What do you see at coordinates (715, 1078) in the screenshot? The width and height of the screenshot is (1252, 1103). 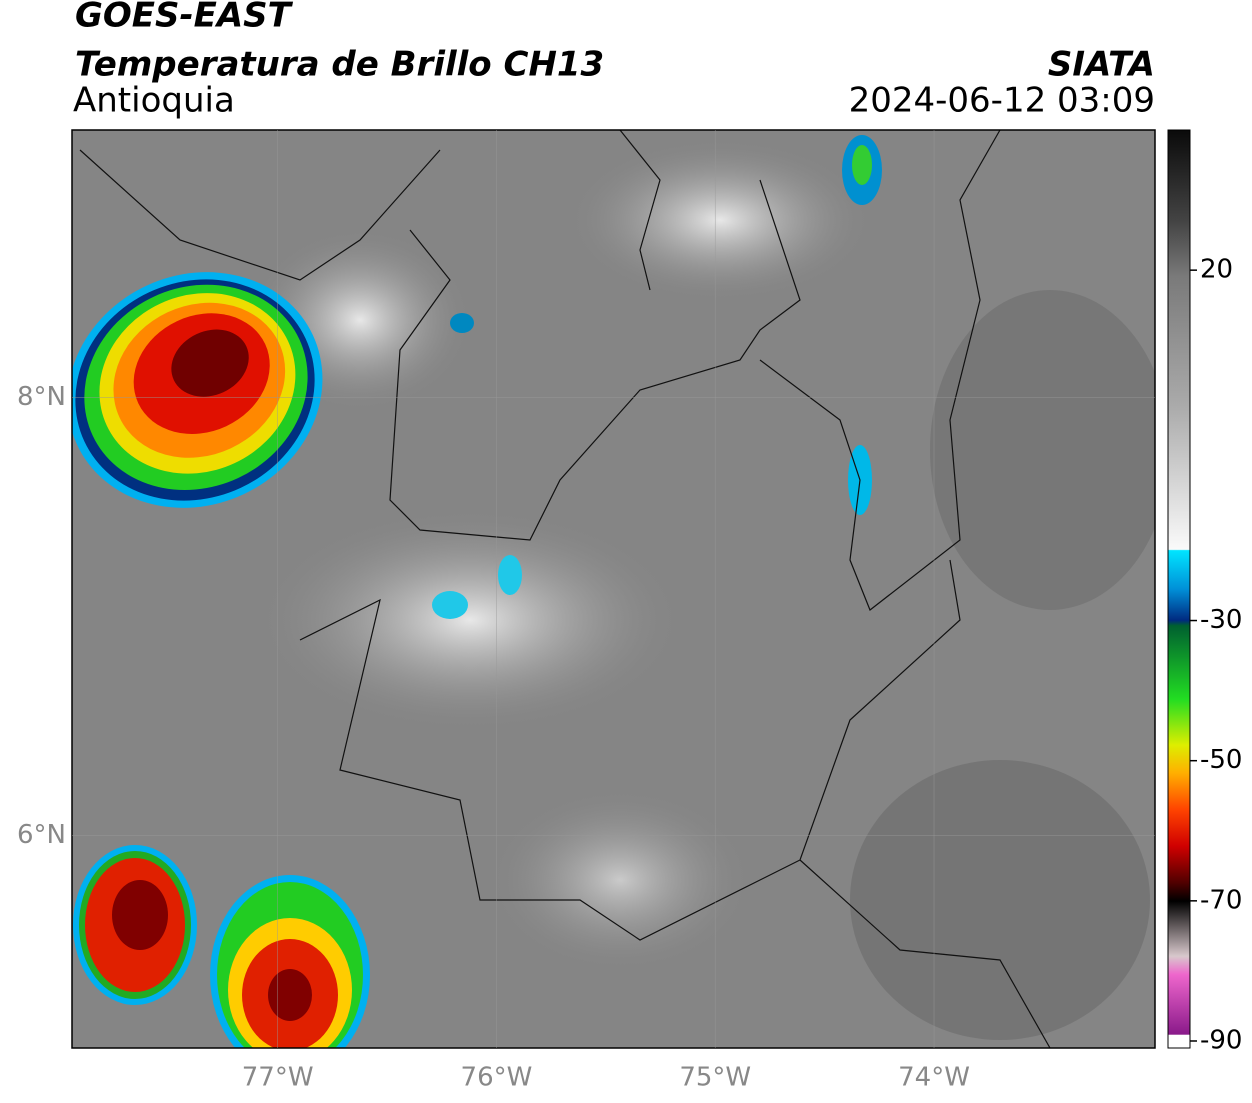 I see `x-tick-label: 75°W` at bounding box center [715, 1078].